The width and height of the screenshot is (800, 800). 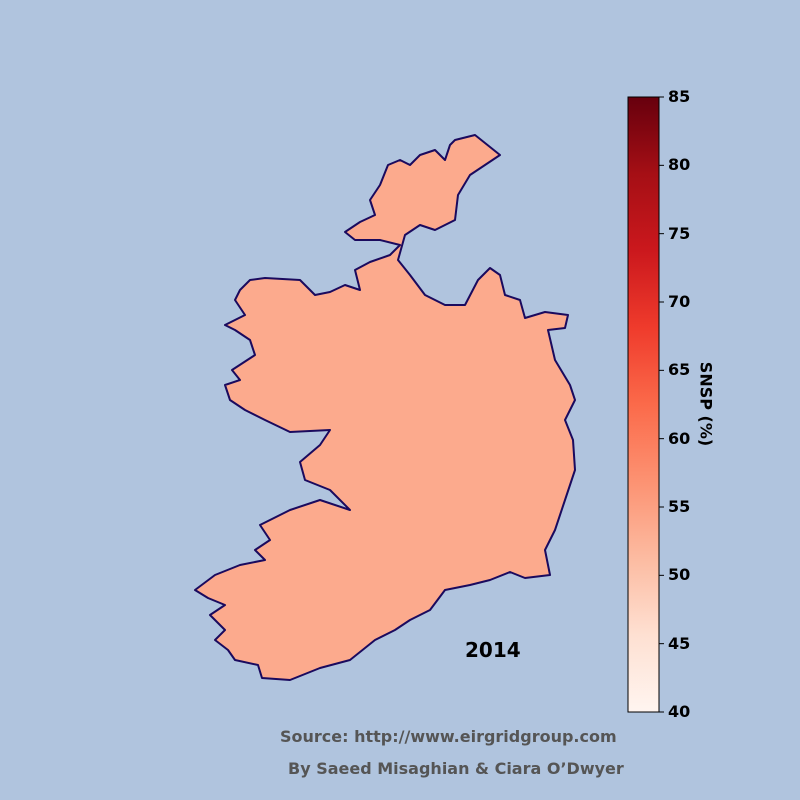 I want to click on colorbar-tick-label: 80, so click(x=679, y=165).